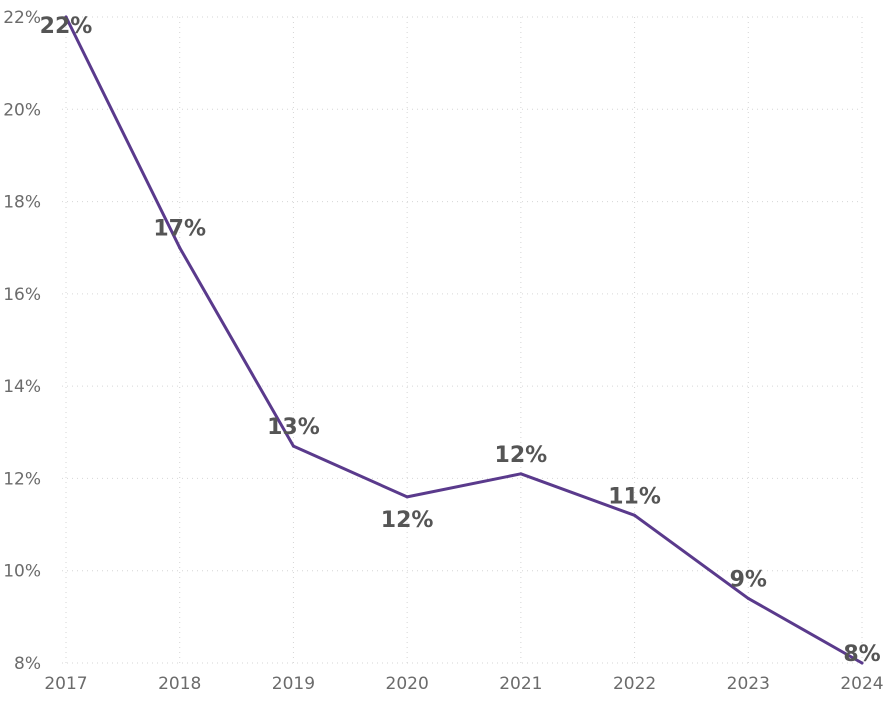 The width and height of the screenshot is (887, 703). I want to click on data-label: 13%, so click(293, 427).